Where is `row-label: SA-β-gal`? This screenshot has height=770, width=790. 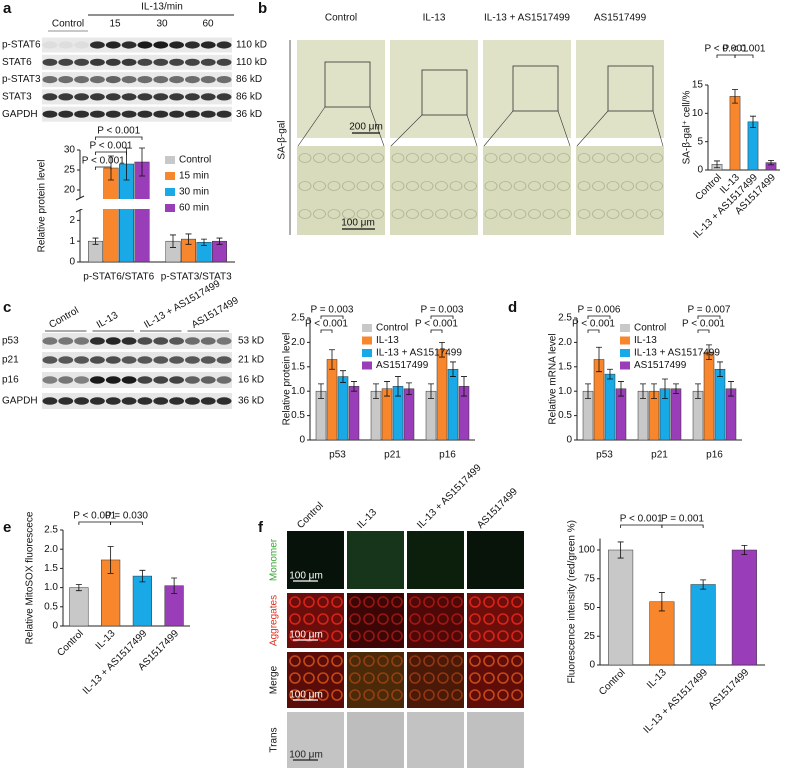 row-label: SA-β-gal is located at coordinates (282, 139).